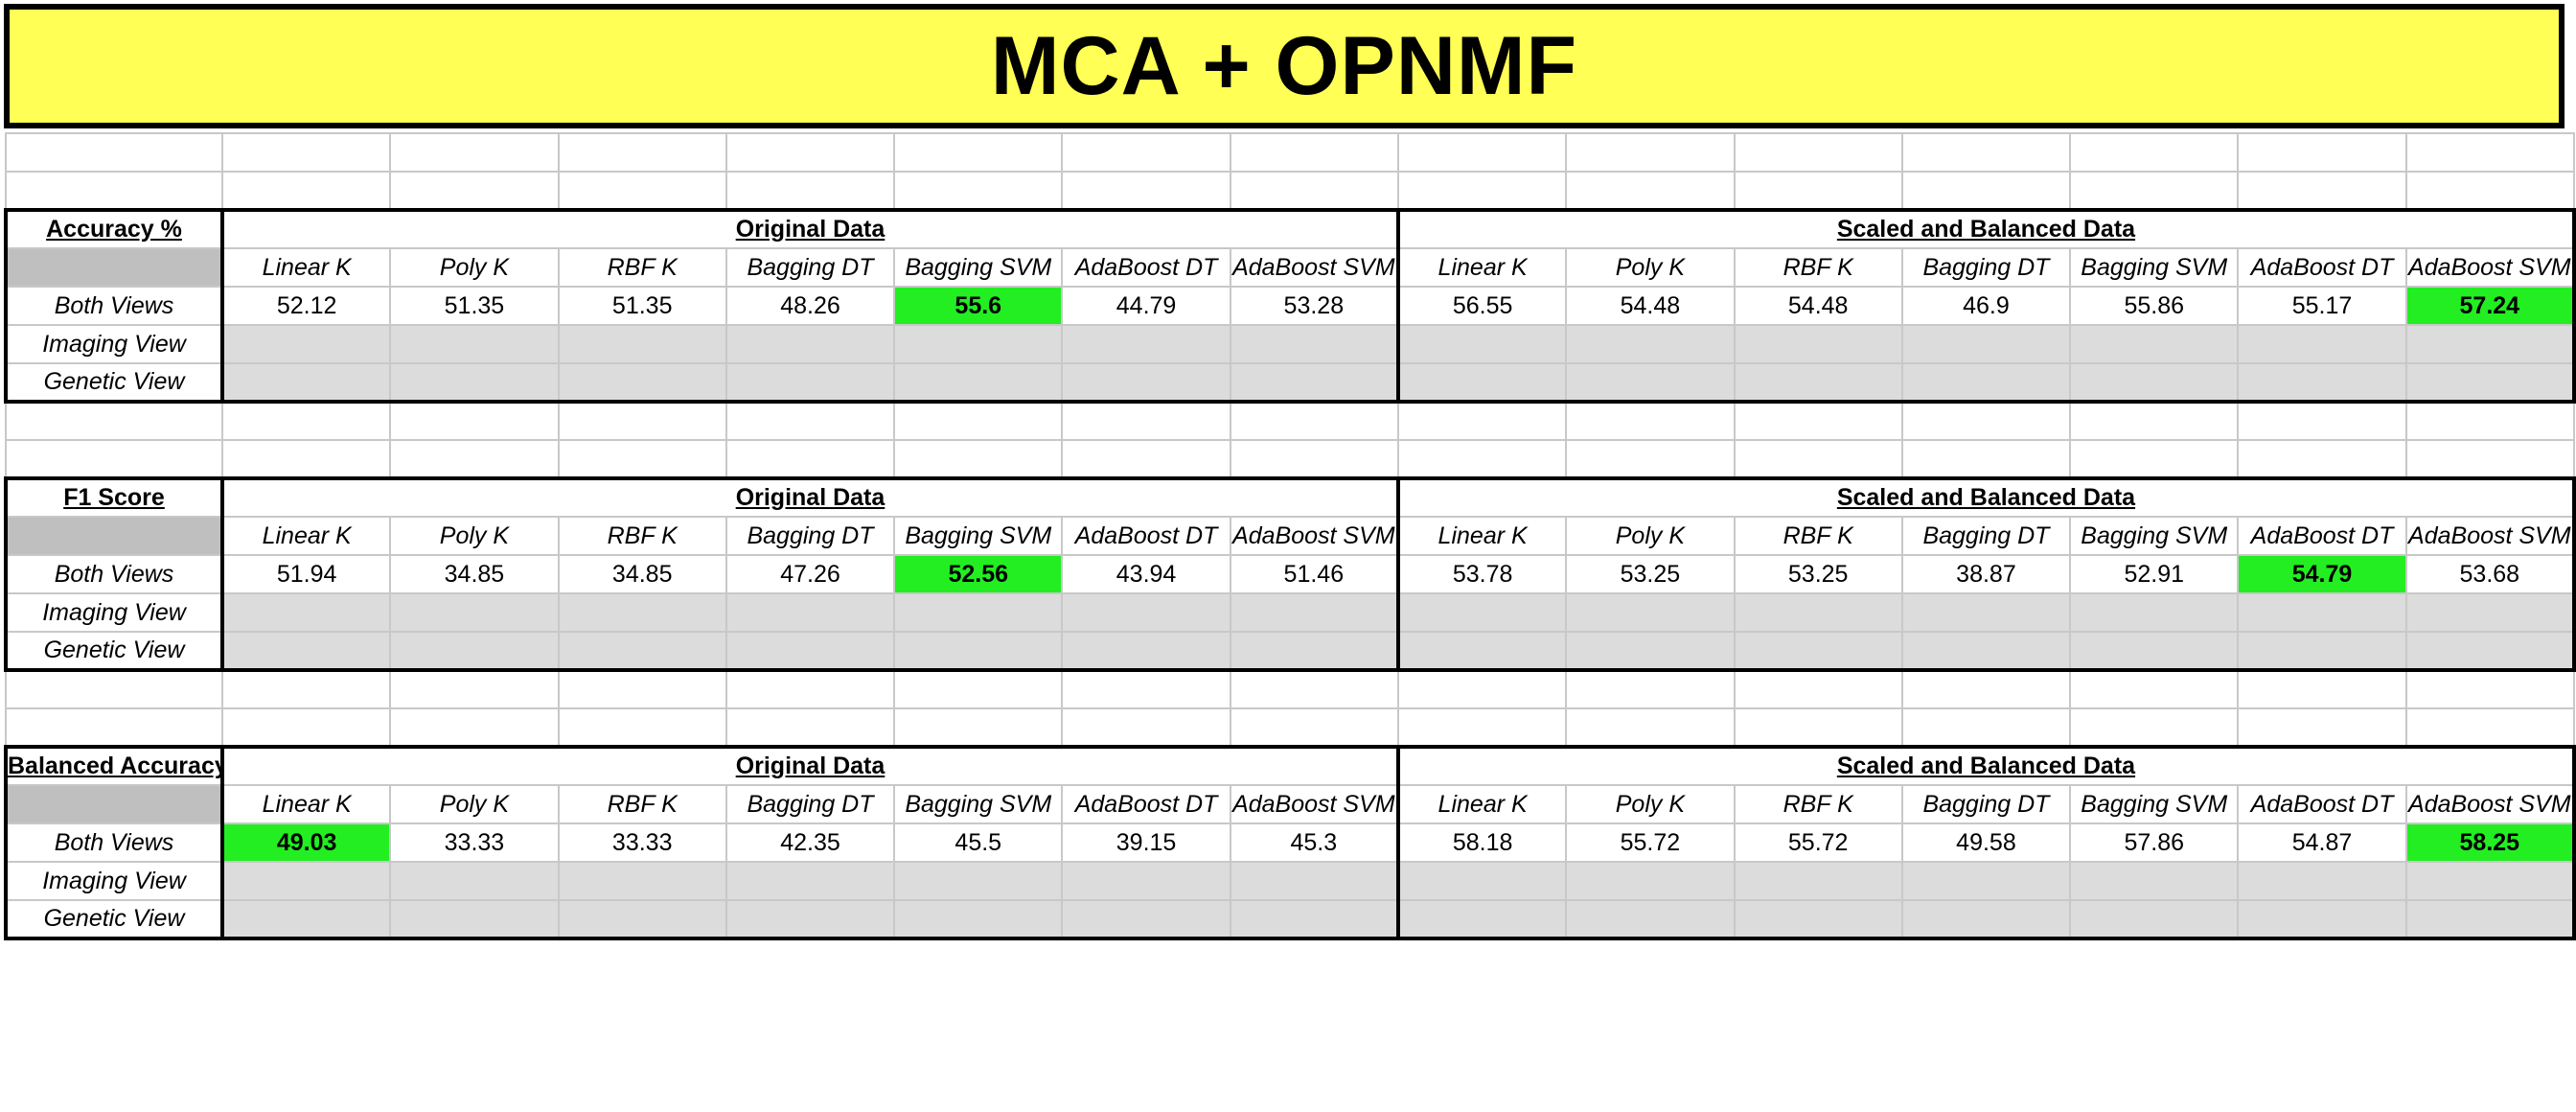 The height and width of the screenshot is (1112, 2576). Describe the element at coordinates (306, 306) in the screenshot. I see `value-cell: 52.12` at that location.